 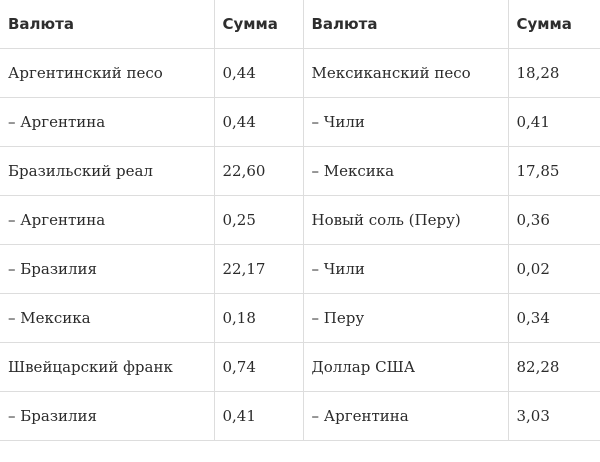 I want to click on table-row: – Бразилия 22,17 – Чили 0,02, so click(x=300, y=269).